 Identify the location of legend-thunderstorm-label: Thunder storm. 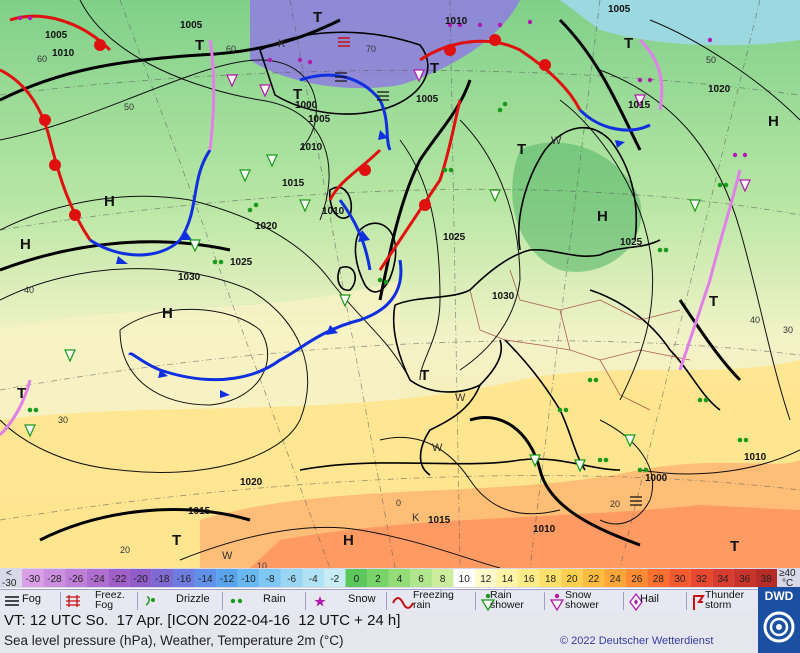
(725, 600).